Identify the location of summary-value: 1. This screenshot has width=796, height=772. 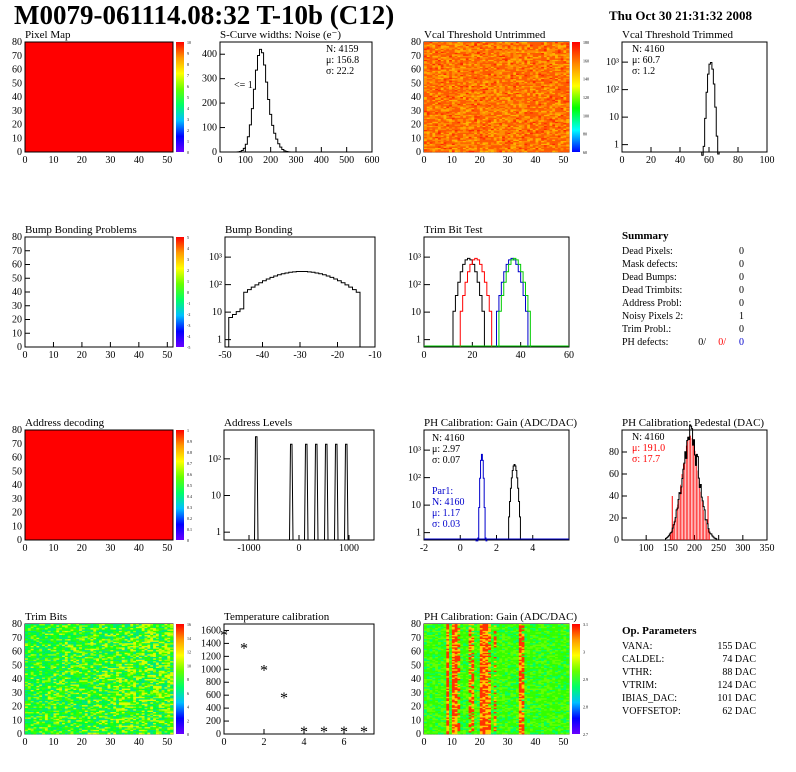
(741, 316).